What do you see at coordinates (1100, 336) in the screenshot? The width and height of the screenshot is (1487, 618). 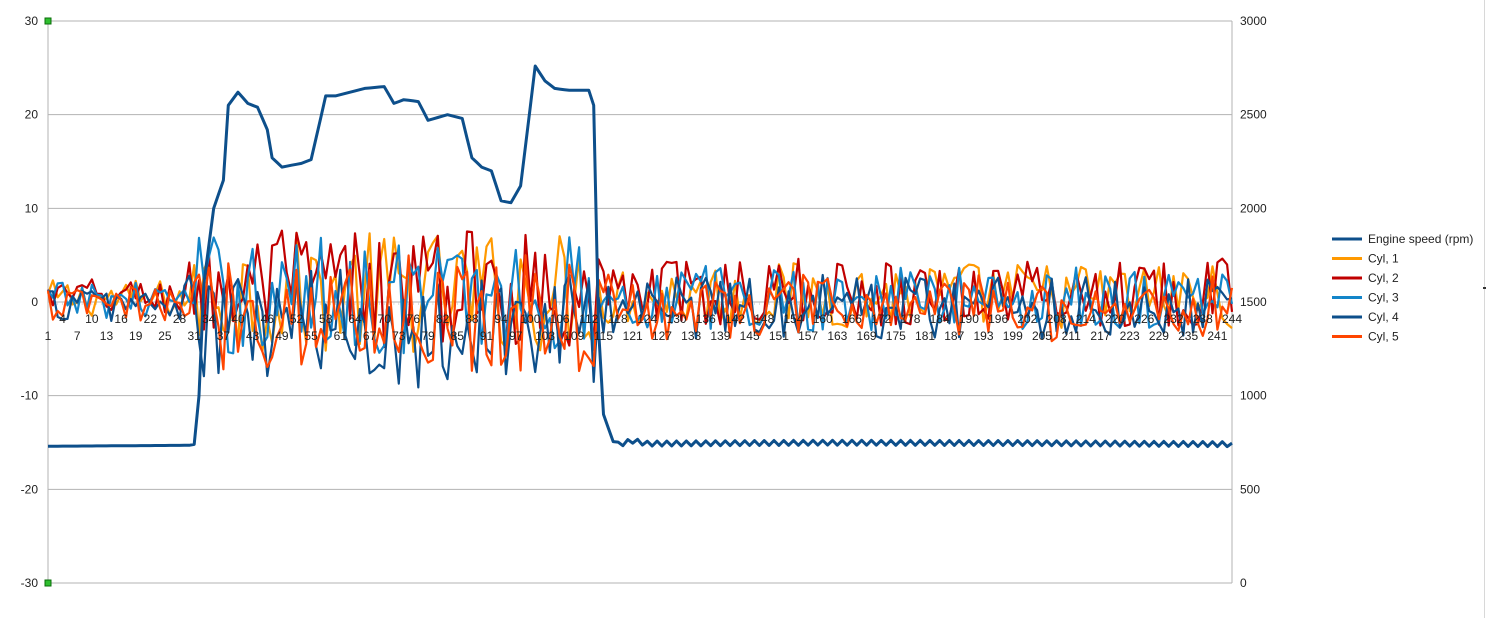 I see `x-tick-label: 217` at bounding box center [1100, 336].